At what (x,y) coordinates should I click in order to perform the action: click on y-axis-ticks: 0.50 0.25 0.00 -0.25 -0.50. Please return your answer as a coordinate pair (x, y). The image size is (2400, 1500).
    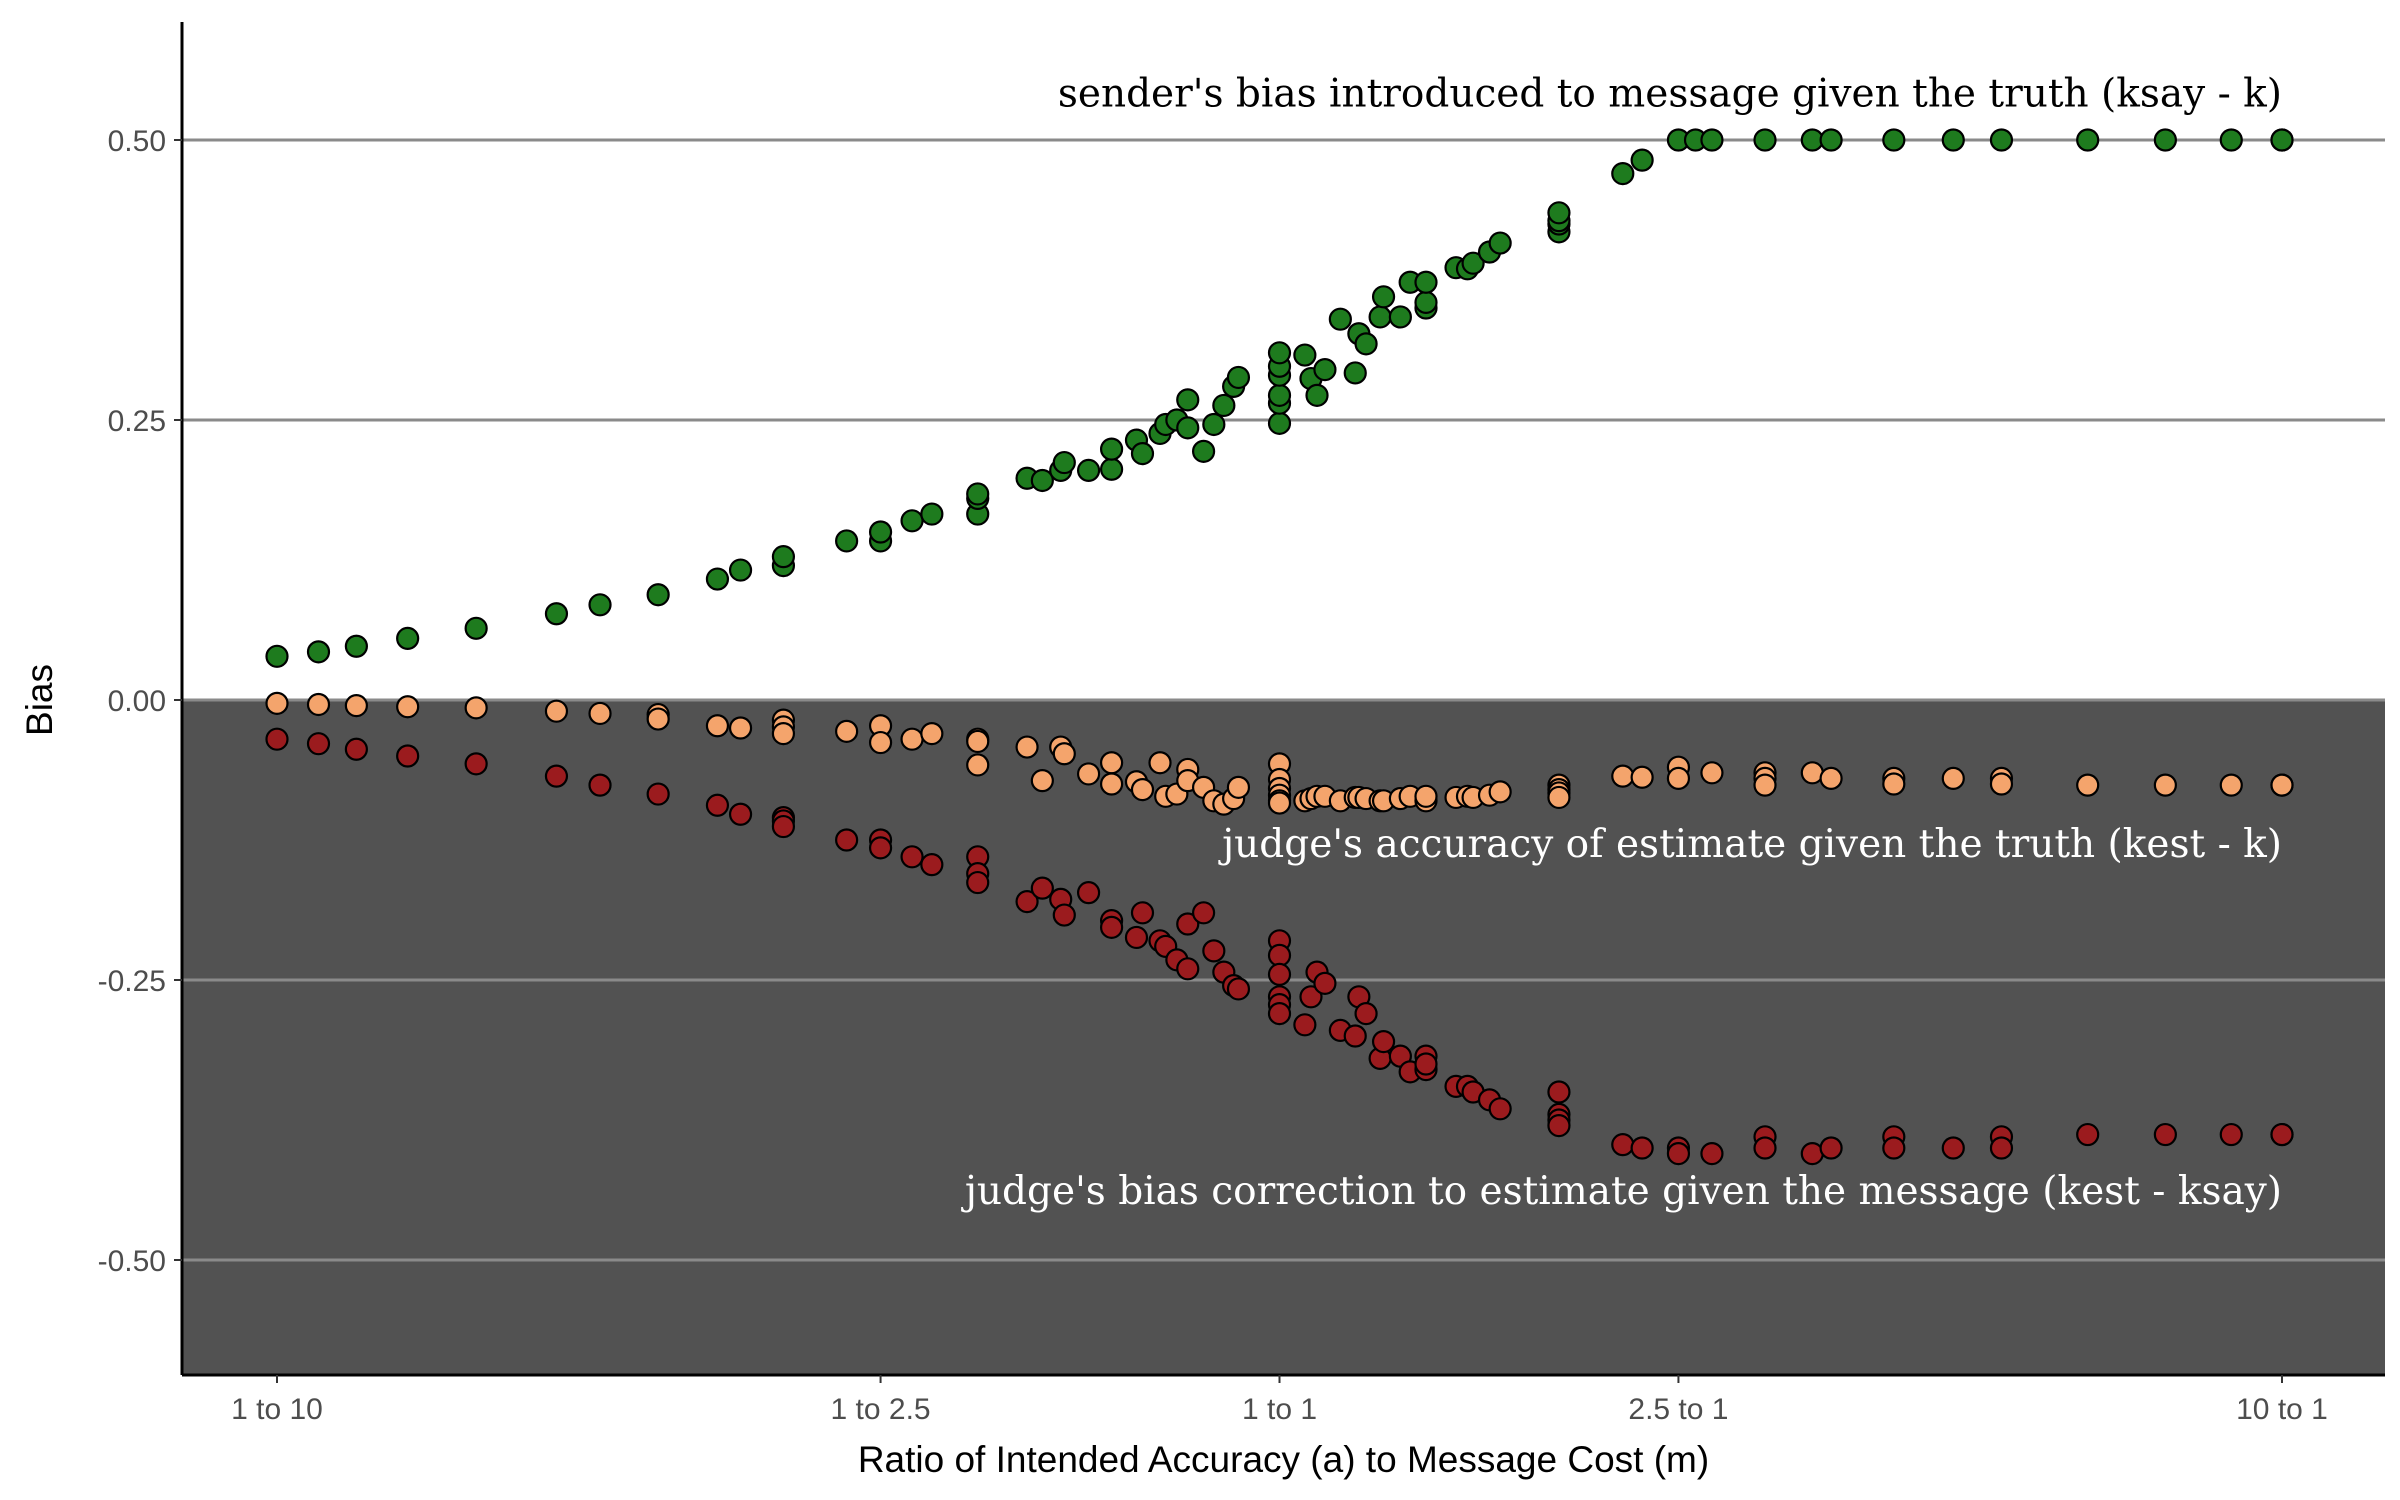
    Looking at the image, I should click on (140, 701).